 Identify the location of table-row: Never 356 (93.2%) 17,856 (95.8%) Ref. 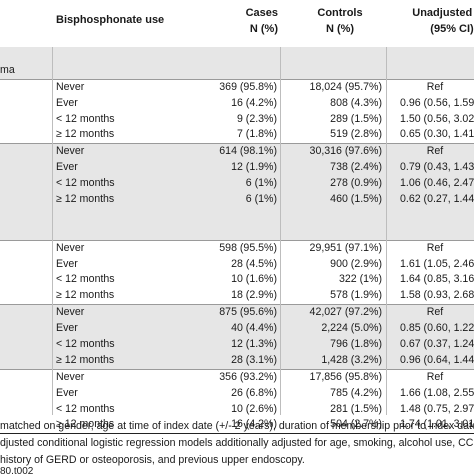
(237, 377).